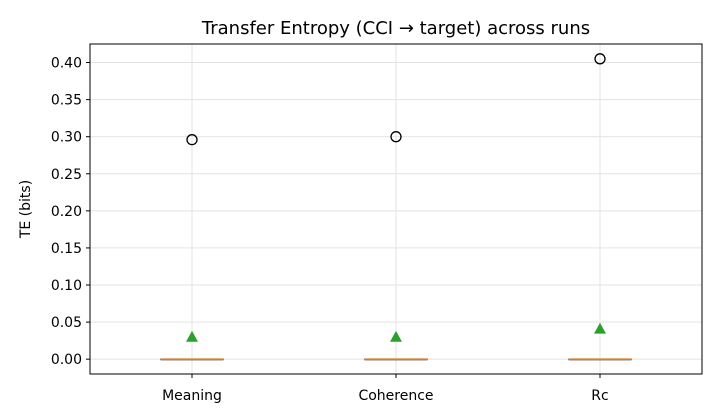  I want to click on x-tick-label: Coherence, so click(395, 396).